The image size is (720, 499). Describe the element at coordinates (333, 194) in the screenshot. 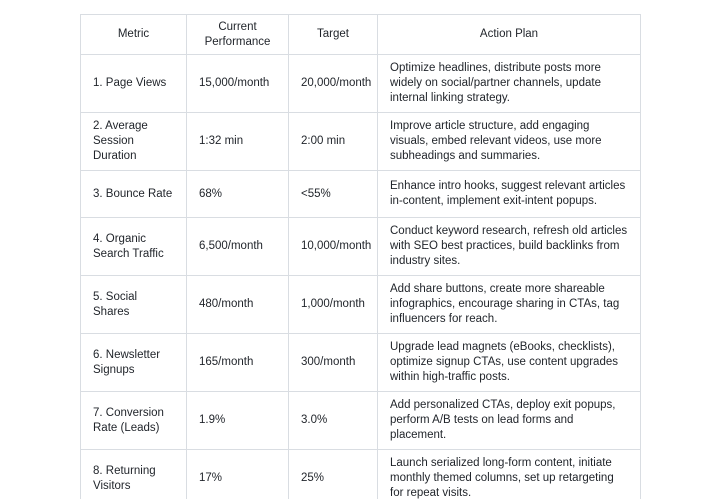

I see `cell-target: <55%` at that location.